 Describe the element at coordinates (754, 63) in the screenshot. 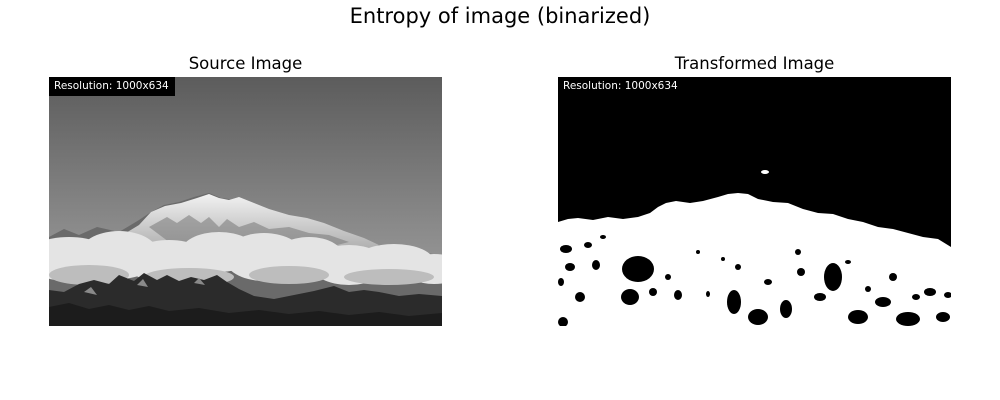

I see `transformed-image-title: Transformed Image` at that location.